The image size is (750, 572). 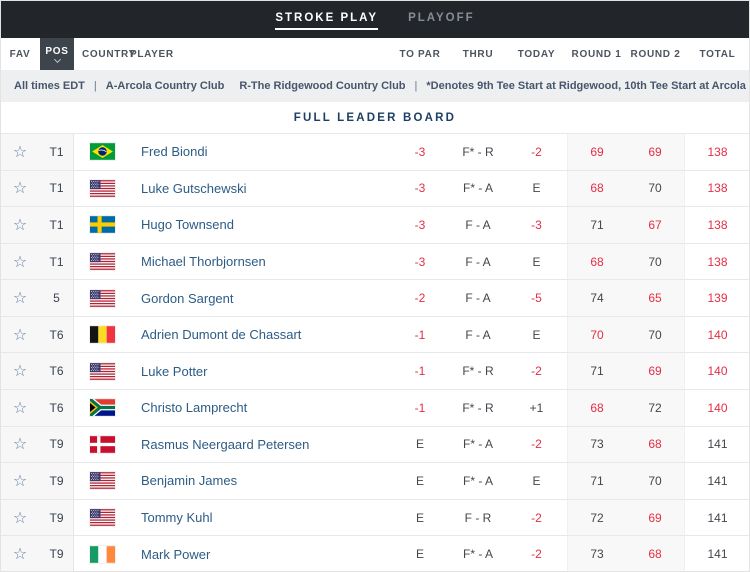 What do you see at coordinates (420, 407) in the screenshot?
I see `to-par-value: -1` at bounding box center [420, 407].